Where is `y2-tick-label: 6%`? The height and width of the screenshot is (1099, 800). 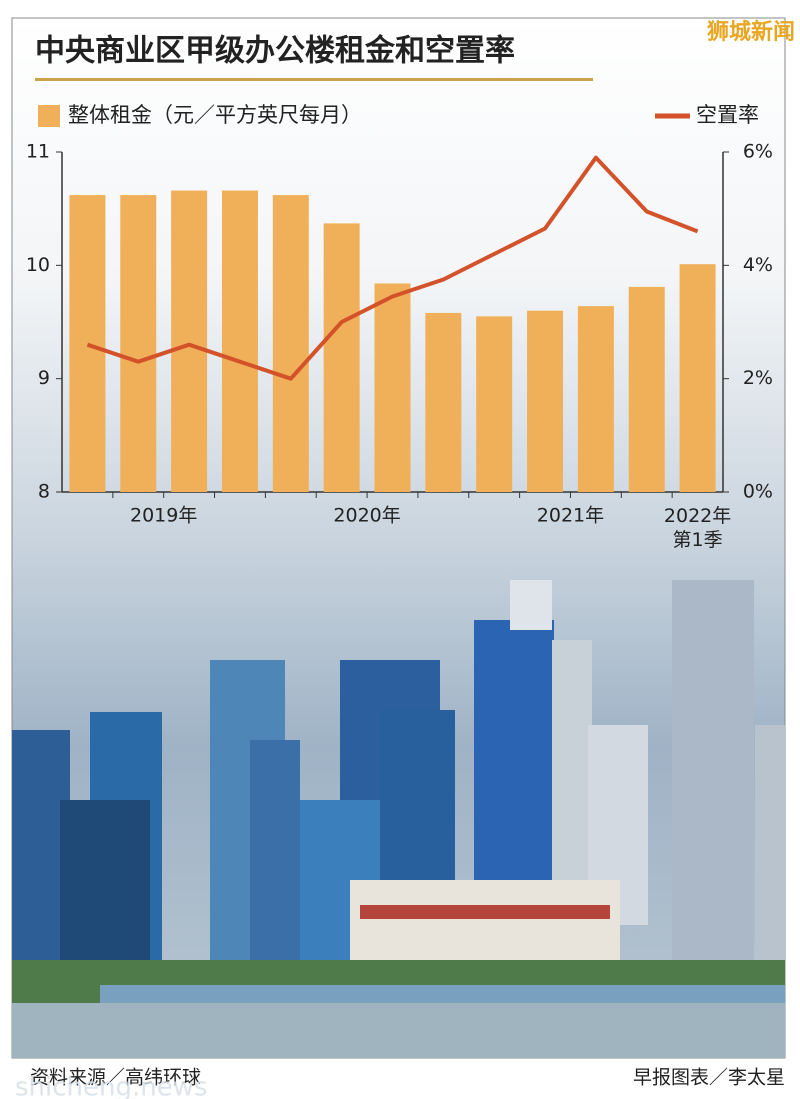 y2-tick-label: 6% is located at coordinates (758, 152).